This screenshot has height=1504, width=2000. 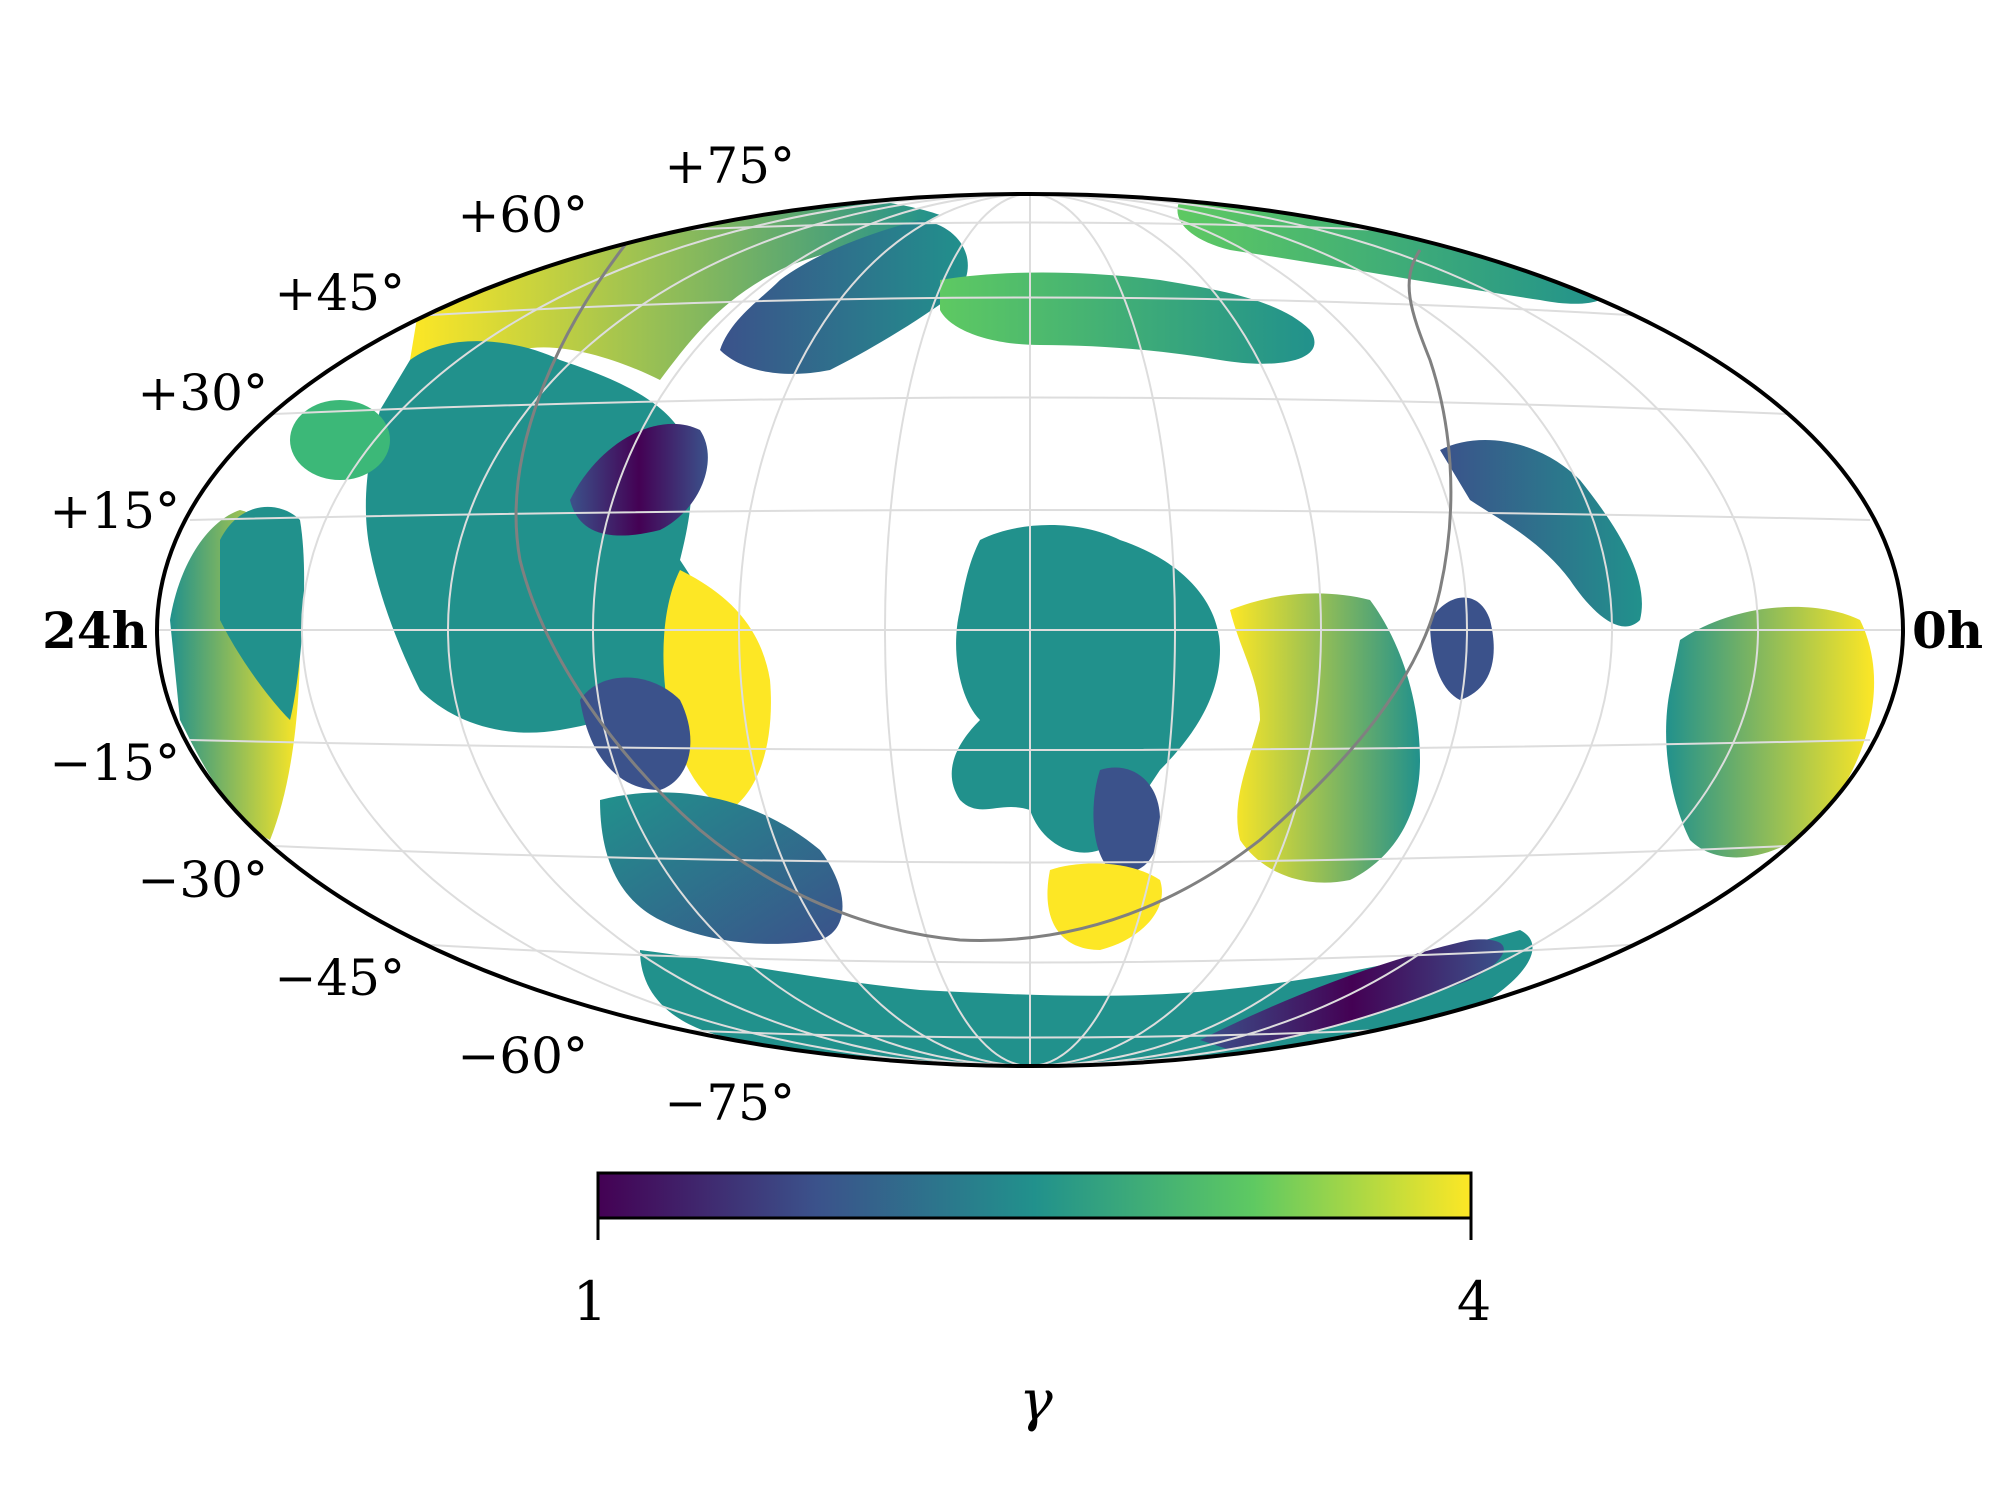 What do you see at coordinates (339, 978) in the screenshot?
I see `lat-label-s45: −45°` at bounding box center [339, 978].